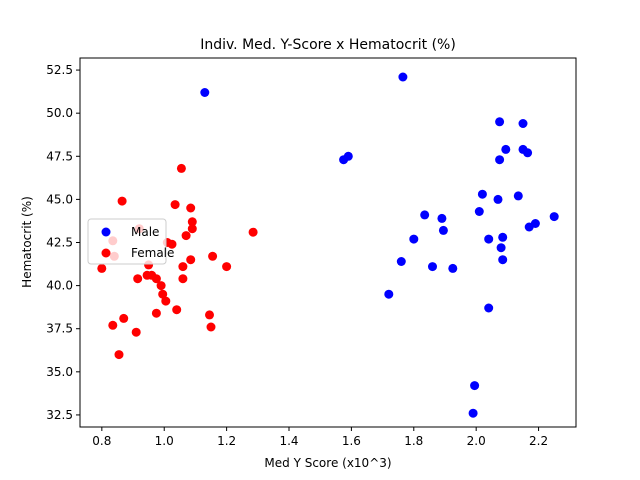 This screenshot has height=480, width=640. I want to click on x-tick-label: 1.8, so click(413, 441).